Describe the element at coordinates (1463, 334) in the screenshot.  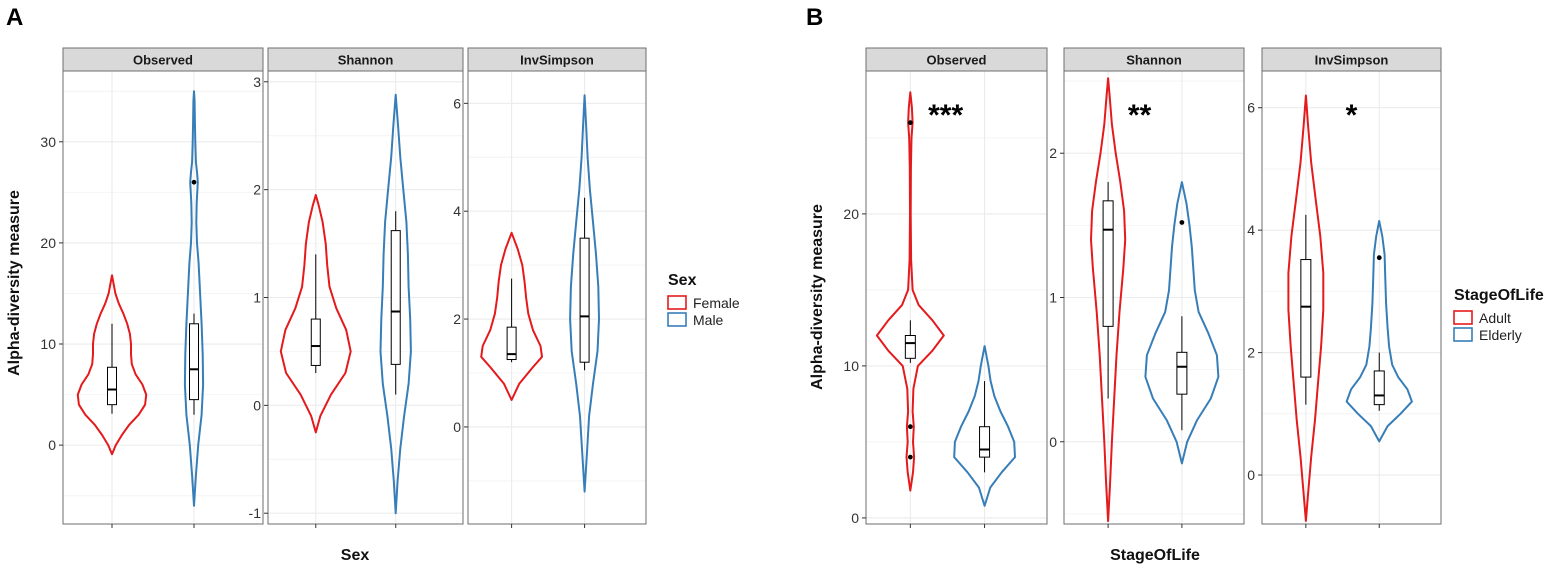
I see `legend-key-elderly` at that location.